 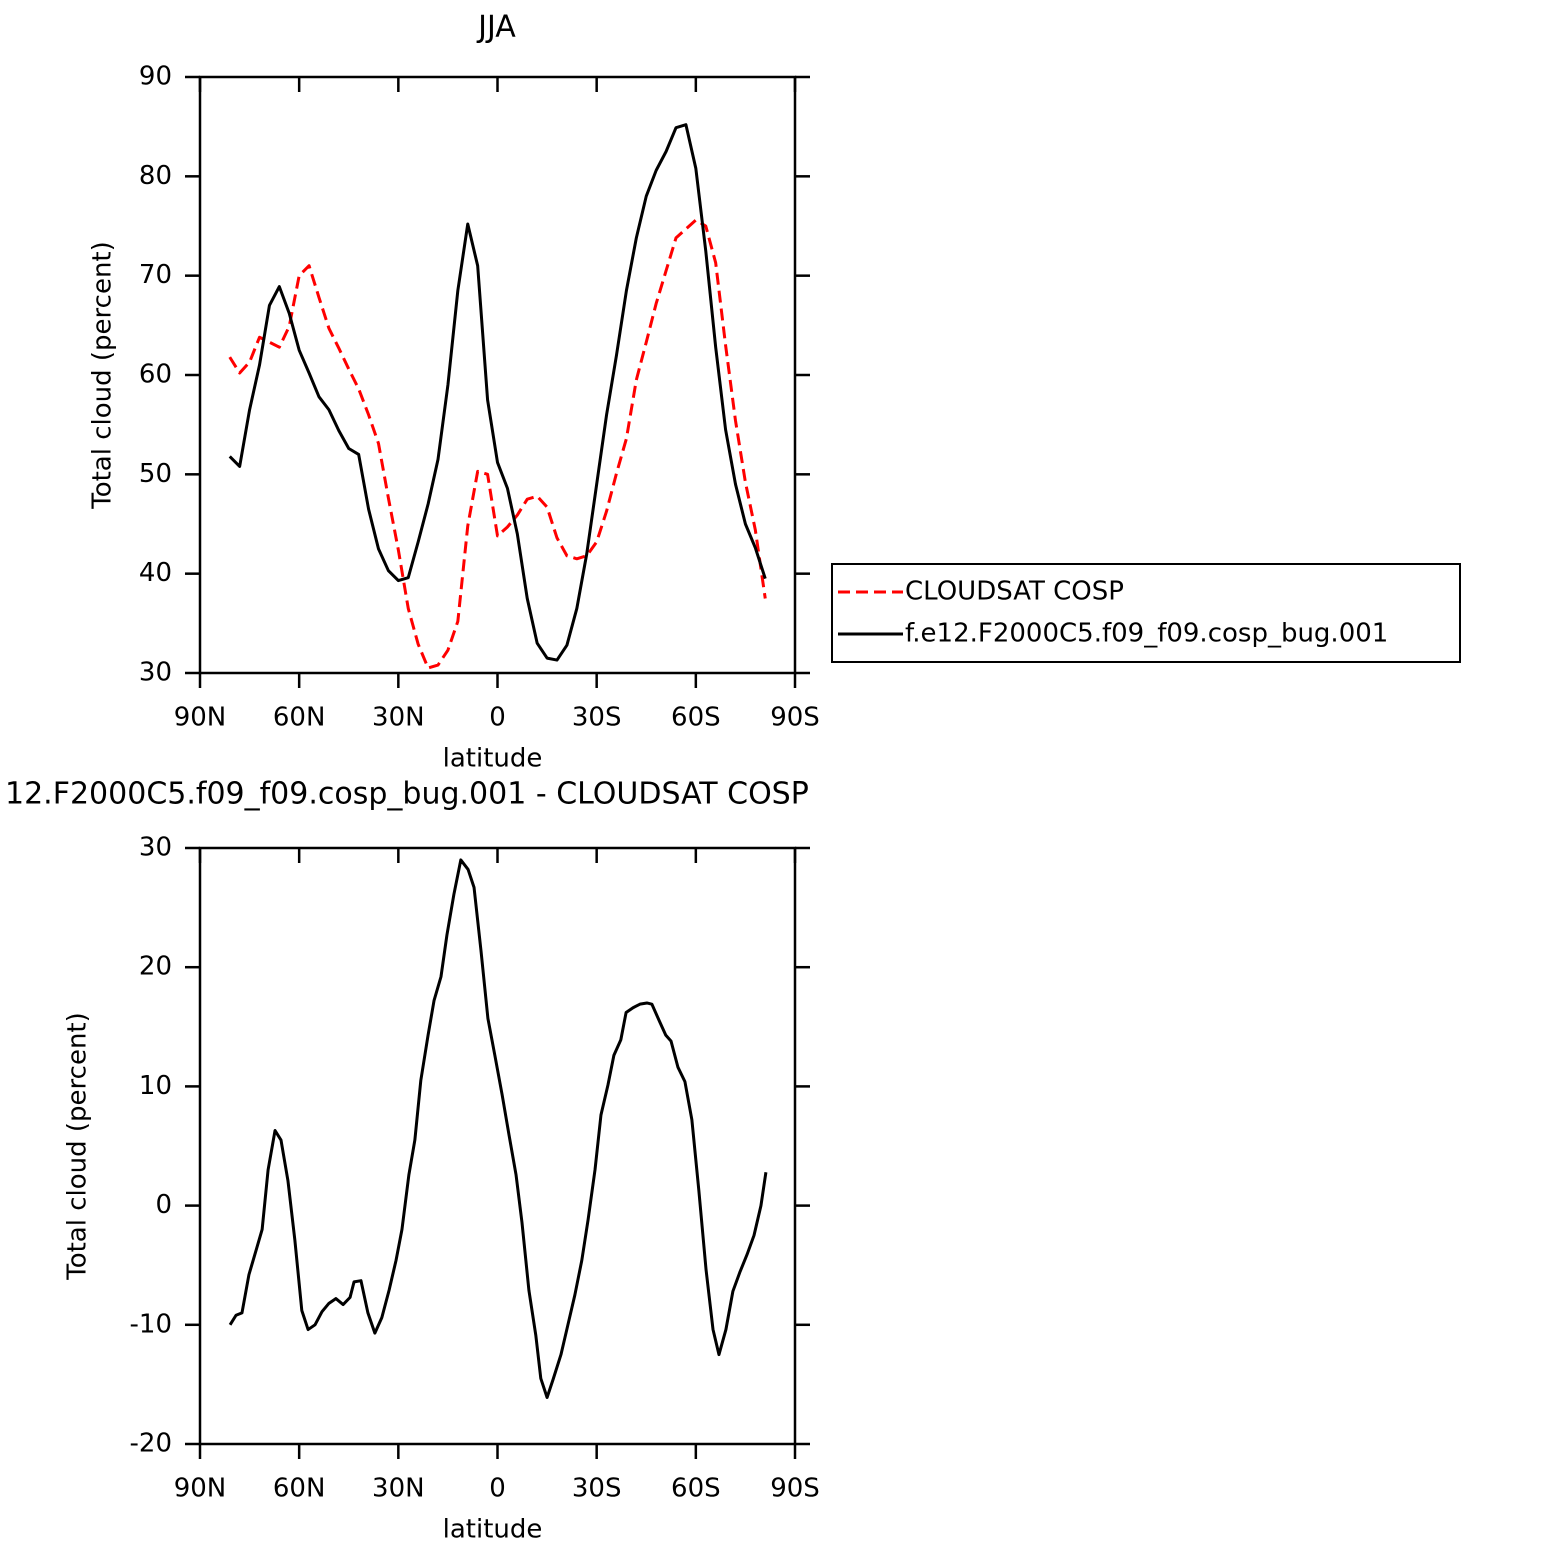 What do you see at coordinates (1146, 613) in the screenshot?
I see `legend-box` at bounding box center [1146, 613].